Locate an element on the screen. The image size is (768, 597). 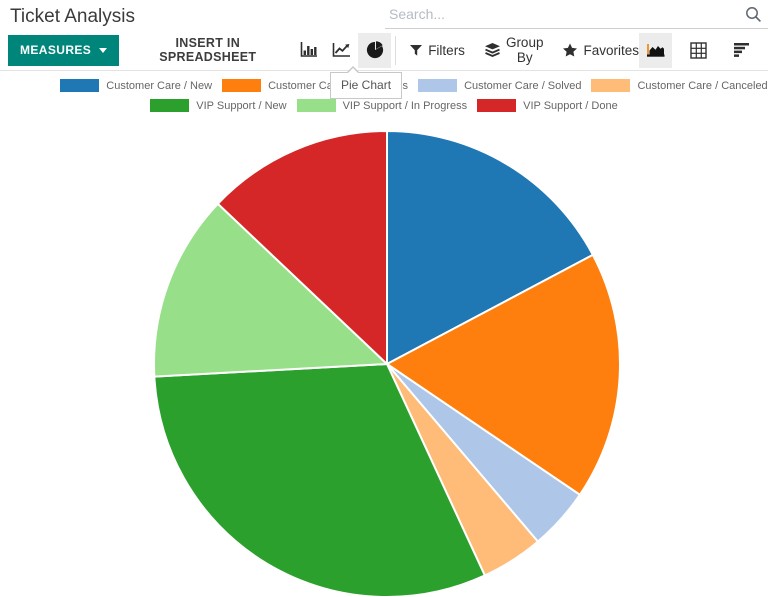
chart-type-switcher is located at coordinates (342, 50).